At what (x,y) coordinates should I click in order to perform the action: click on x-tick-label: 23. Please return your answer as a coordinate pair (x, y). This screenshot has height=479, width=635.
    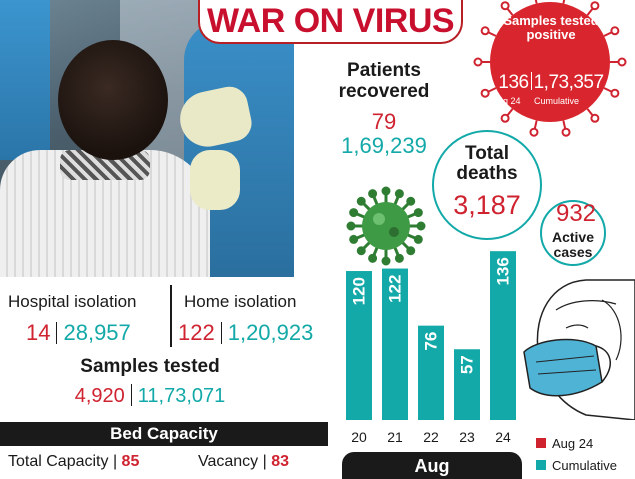
    Looking at the image, I should click on (467, 437).